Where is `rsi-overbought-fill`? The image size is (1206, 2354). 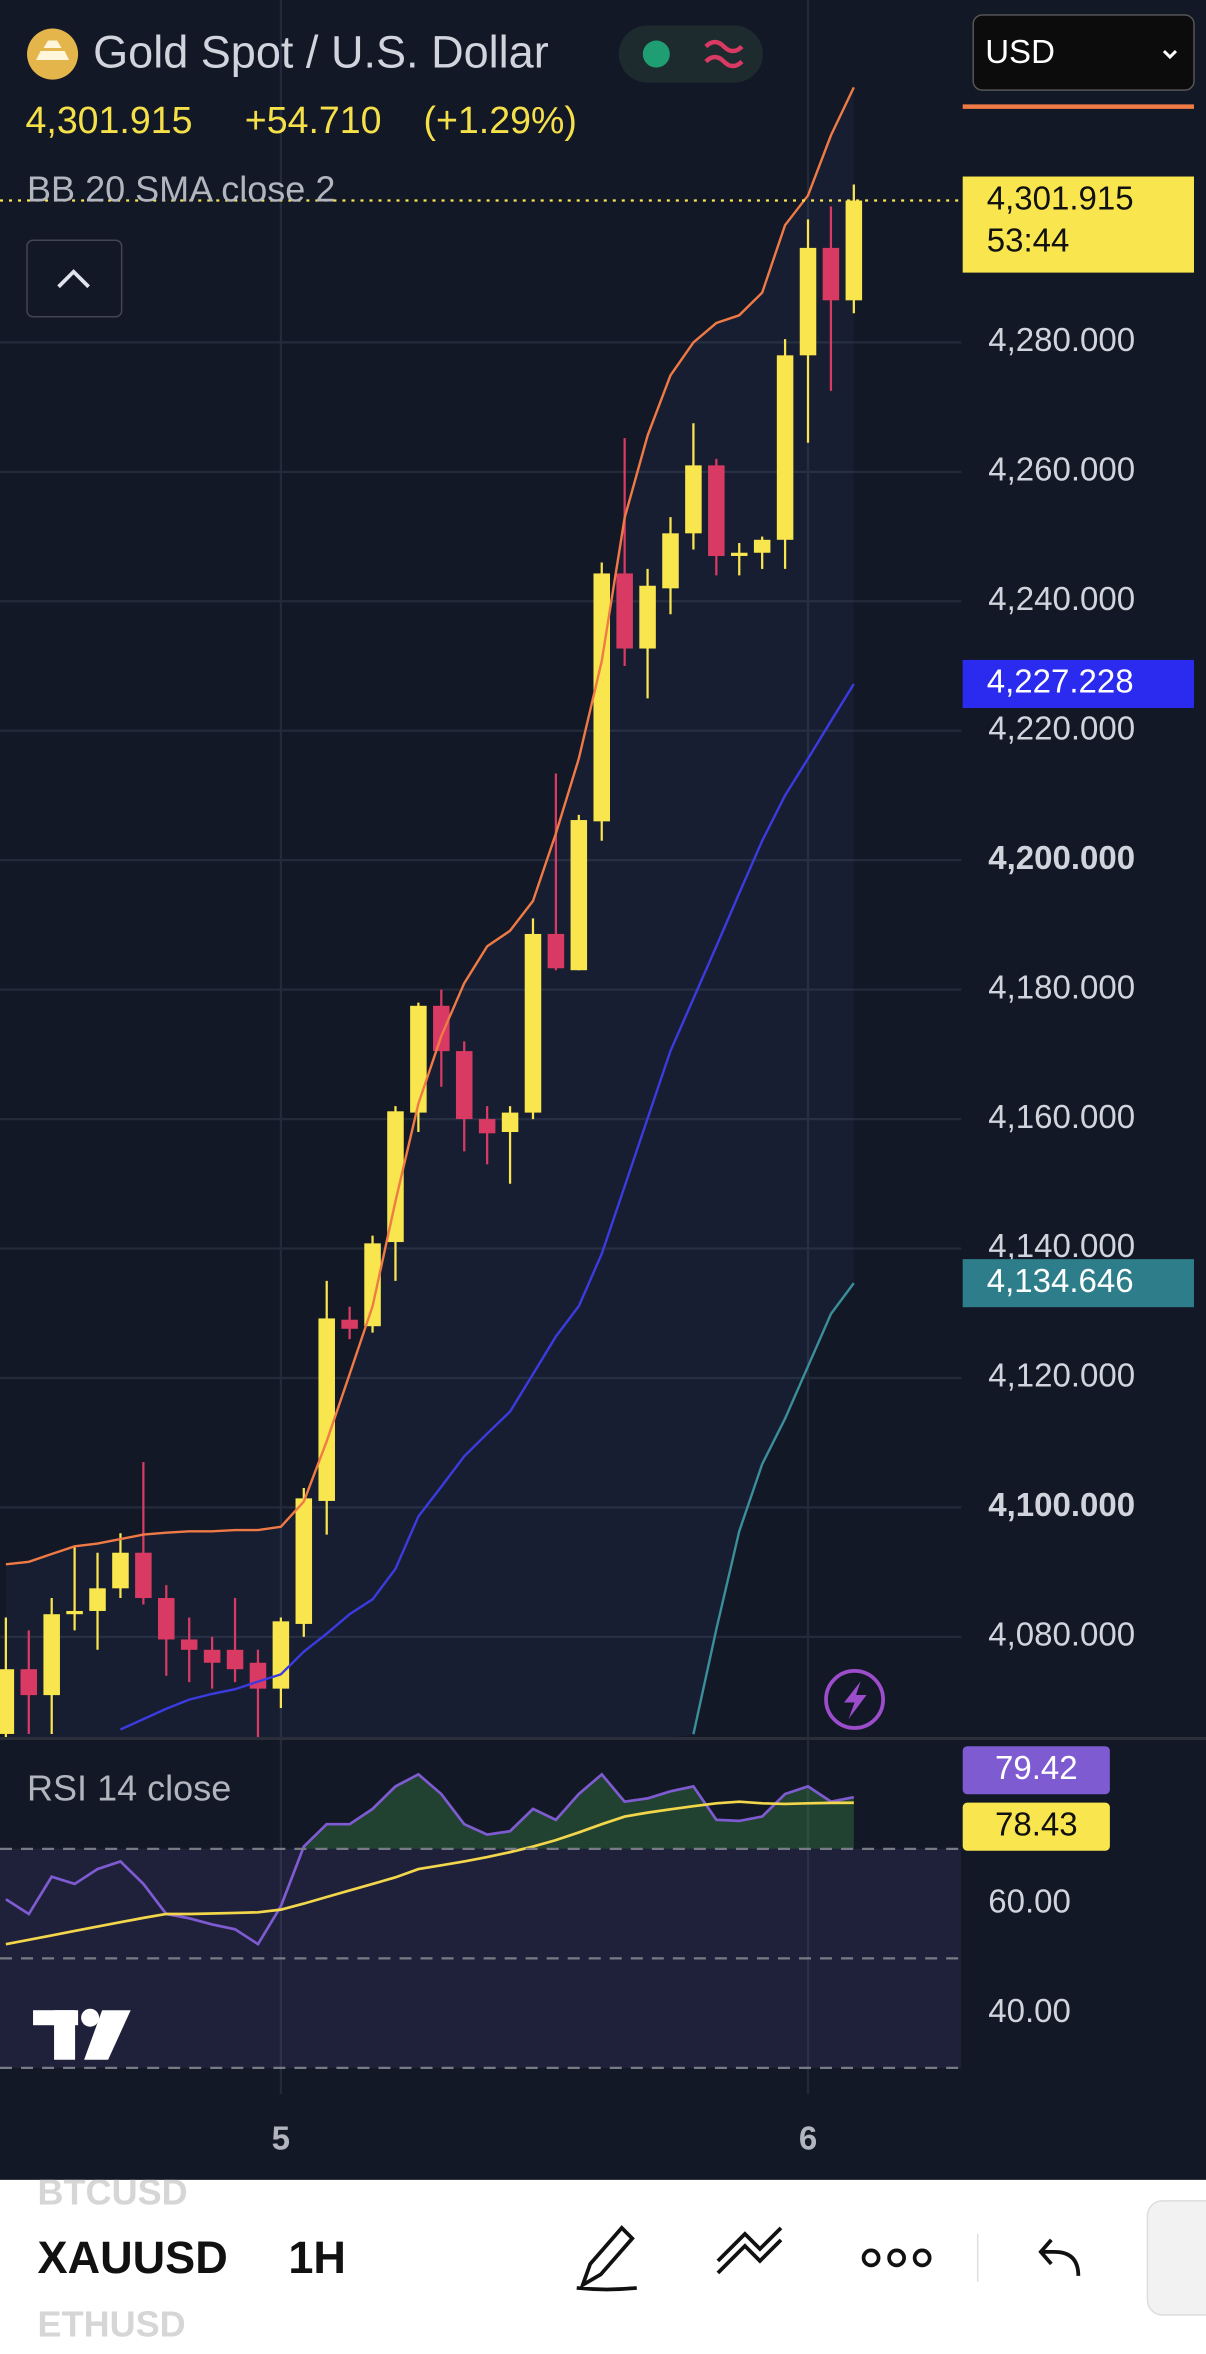 rsi-overbought-fill is located at coordinates (578, 1811).